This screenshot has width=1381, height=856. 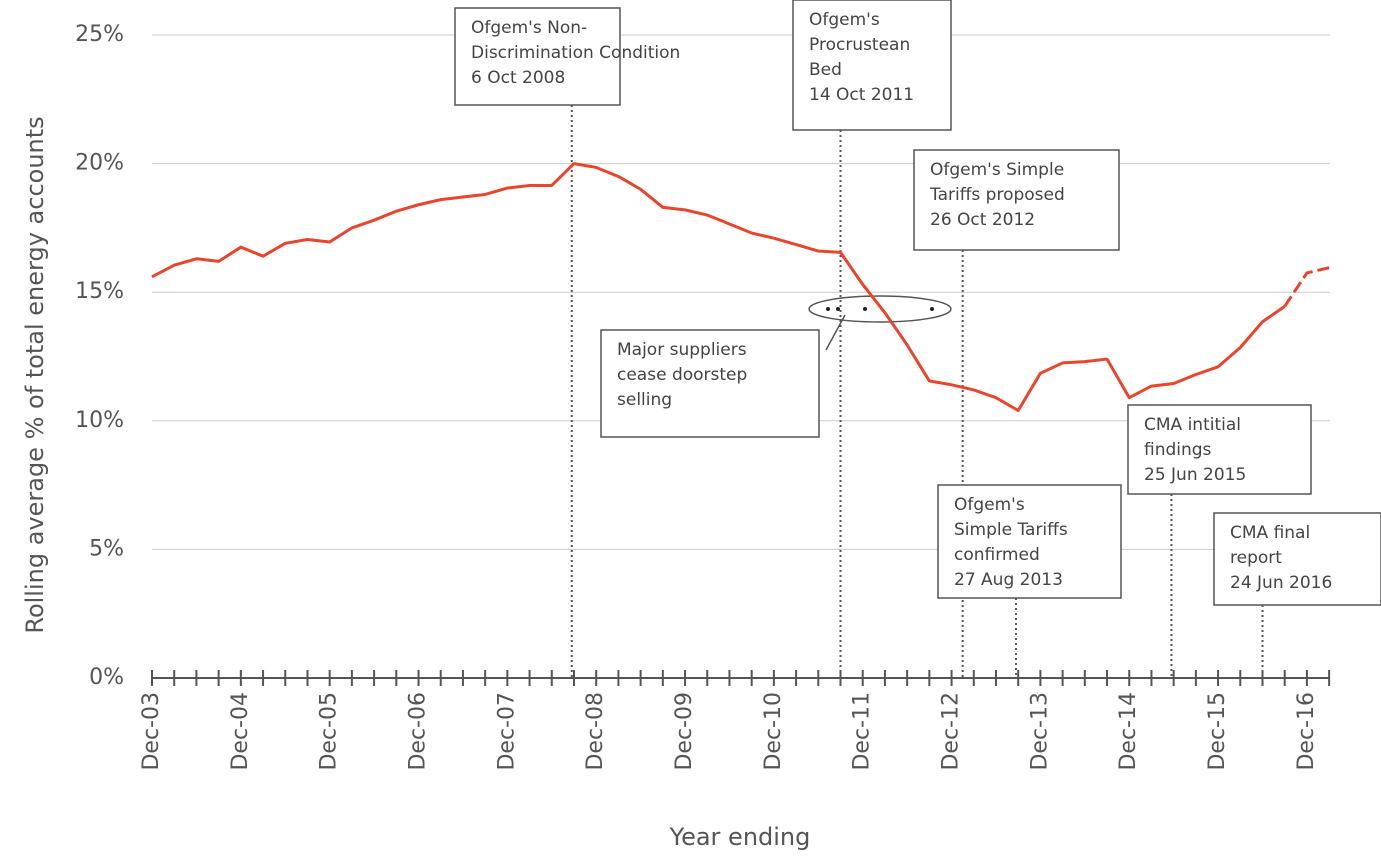 What do you see at coordinates (1270, 533) in the screenshot?
I see `annotation-text: CMA final` at bounding box center [1270, 533].